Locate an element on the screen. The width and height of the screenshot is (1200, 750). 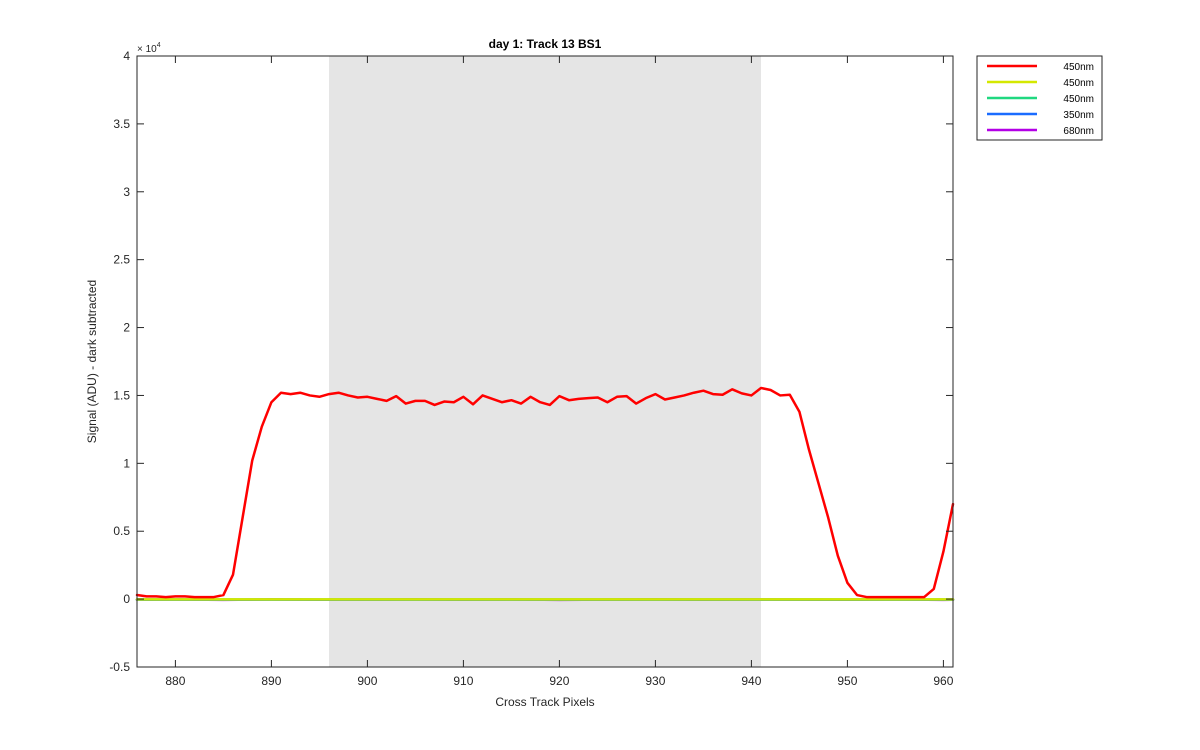
legend-label-3: 350nm is located at coordinates (1078, 115).